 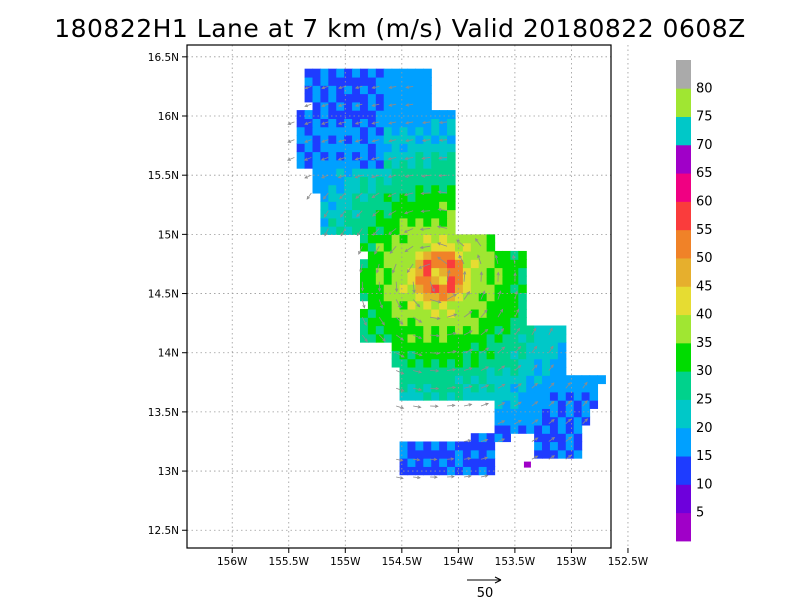 What do you see at coordinates (704, 400) in the screenshot?
I see `colorbar-label: 25` at bounding box center [704, 400].